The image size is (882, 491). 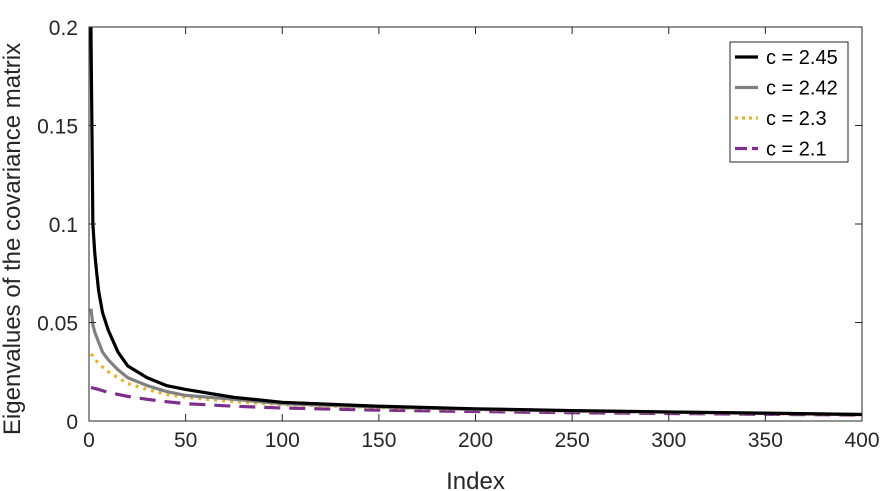 I want to click on y-tick-label: 0.05, so click(x=57, y=324).